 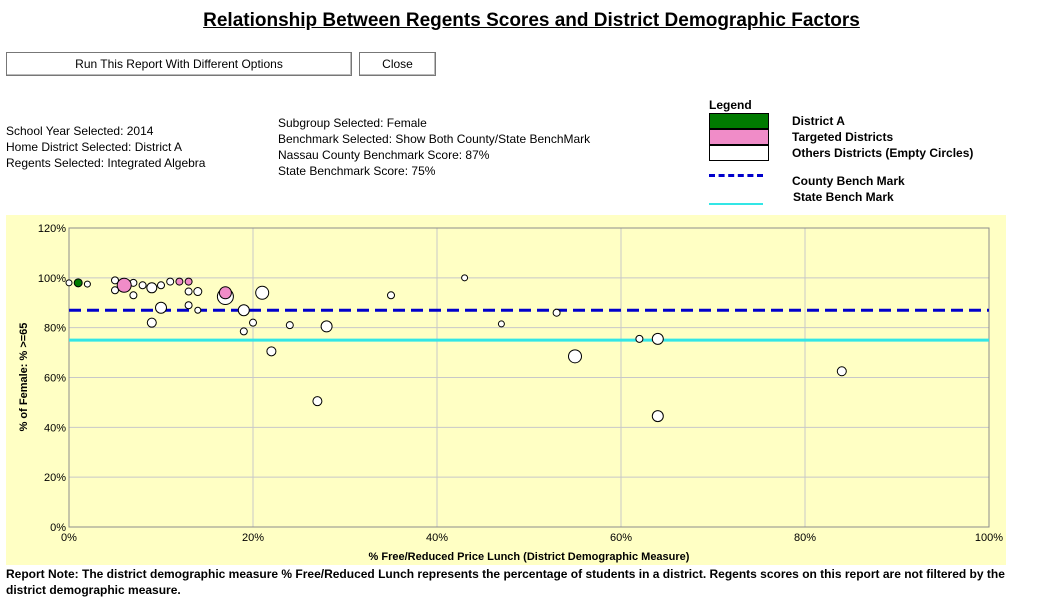 I want to click on legend-label-county: County Bench Mark, so click(x=848, y=181).